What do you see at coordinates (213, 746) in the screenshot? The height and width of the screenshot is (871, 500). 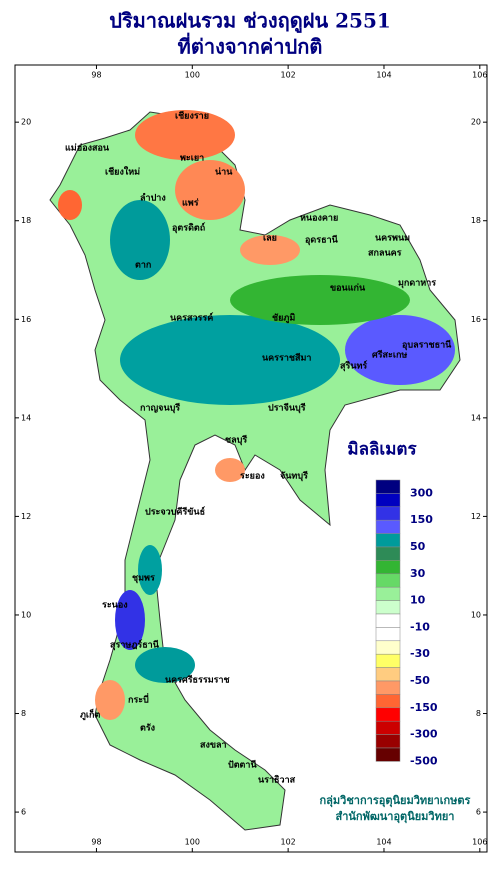 I see `place: สงขลา` at bounding box center [213, 746].